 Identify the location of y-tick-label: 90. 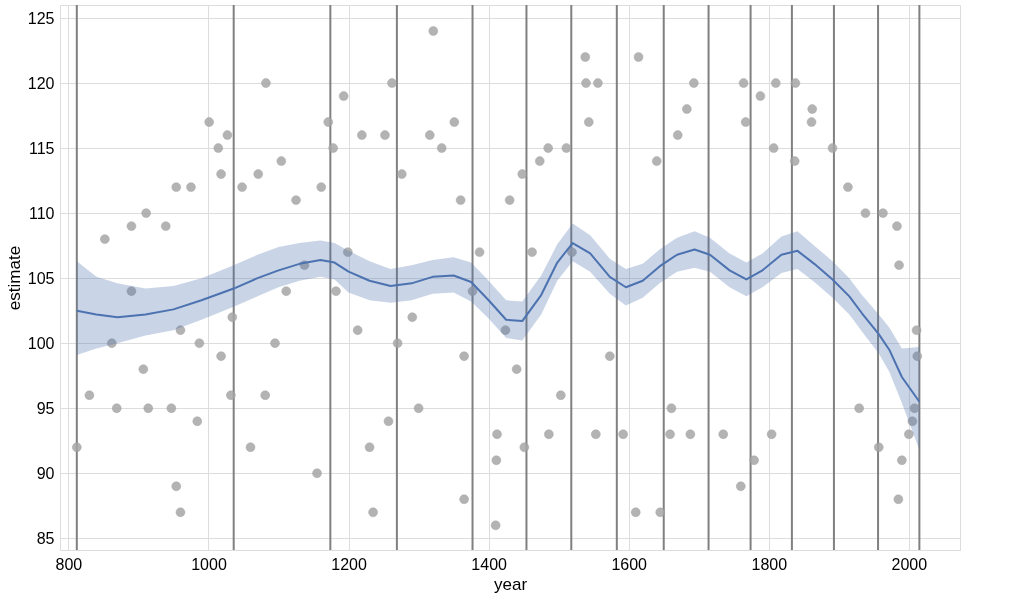
(45, 473).